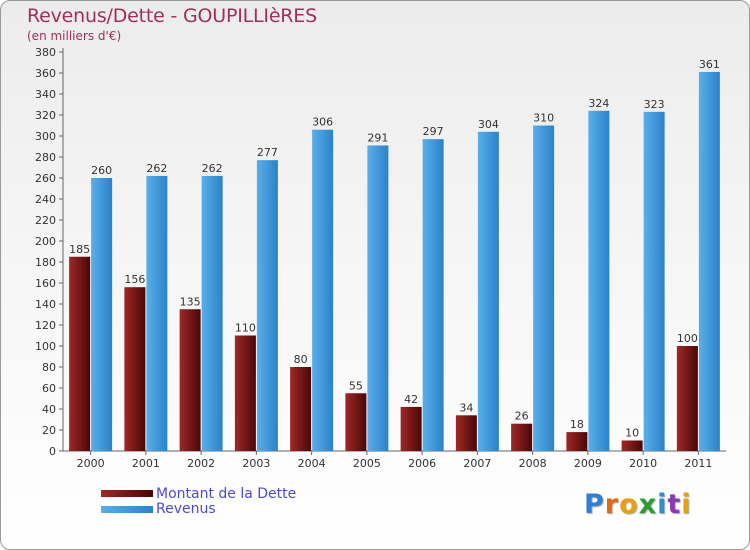 The image size is (750, 550). Describe the element at coordinates (172, 16) in the screenshot. I see `chart-title: Revenus/Dette - GOUPILLIèRES` at that location.